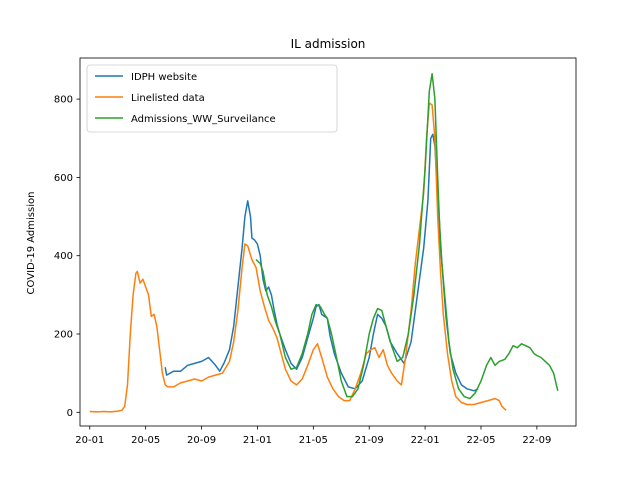 The image size is (640, 480). I want to click on legend-label-1: IDPH website, so click(164, 77).